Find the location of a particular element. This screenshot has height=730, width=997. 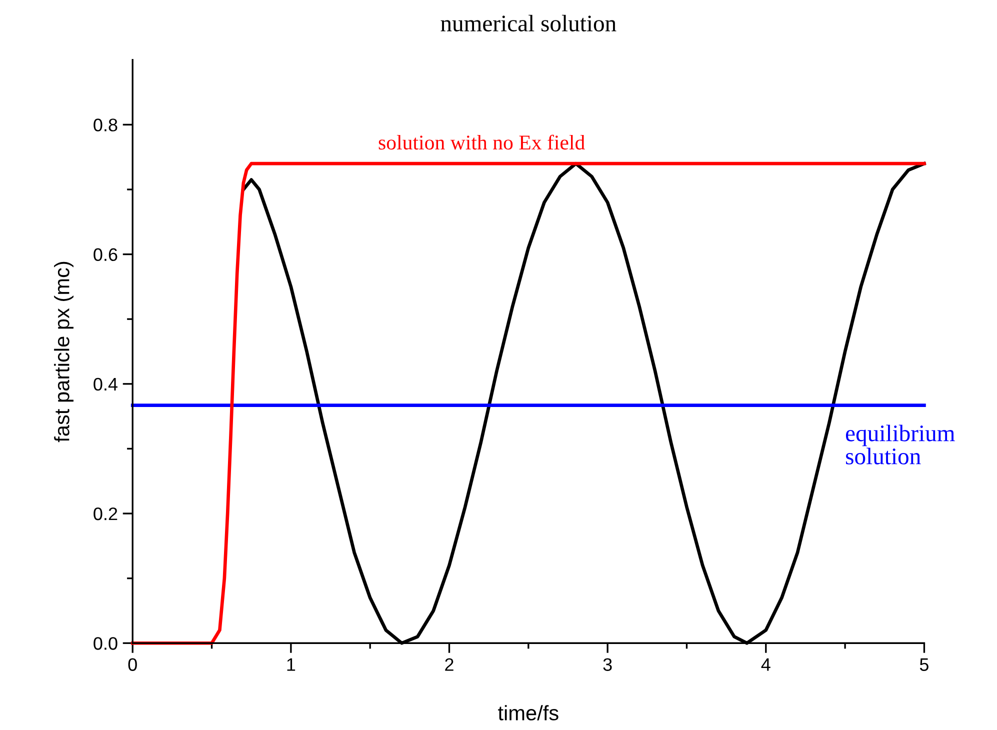

x-tick-label: 2 is located at coordinates (449, 664).